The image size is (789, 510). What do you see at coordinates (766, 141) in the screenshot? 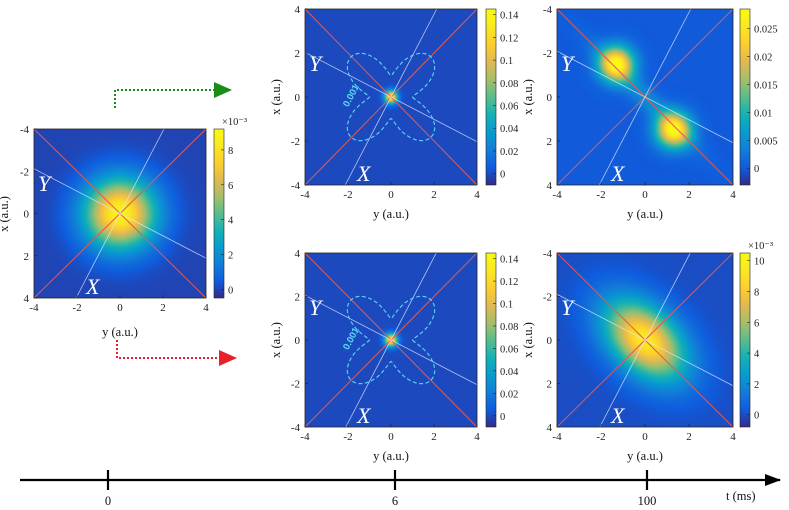
I see `colorbar-tick-label: 0.005` at bounding box center [766, 141].